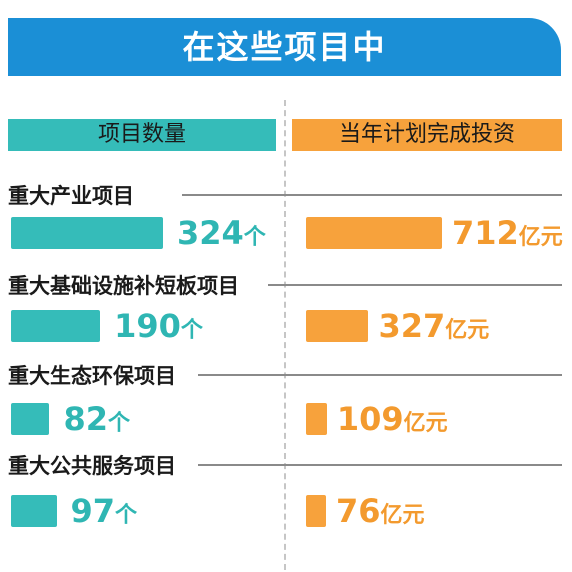 The width and height of the screenshot is (572, 572). Describe the element at coordinates (97, 419) in the screenshot. I see `count-value-label: 82个` at that location.